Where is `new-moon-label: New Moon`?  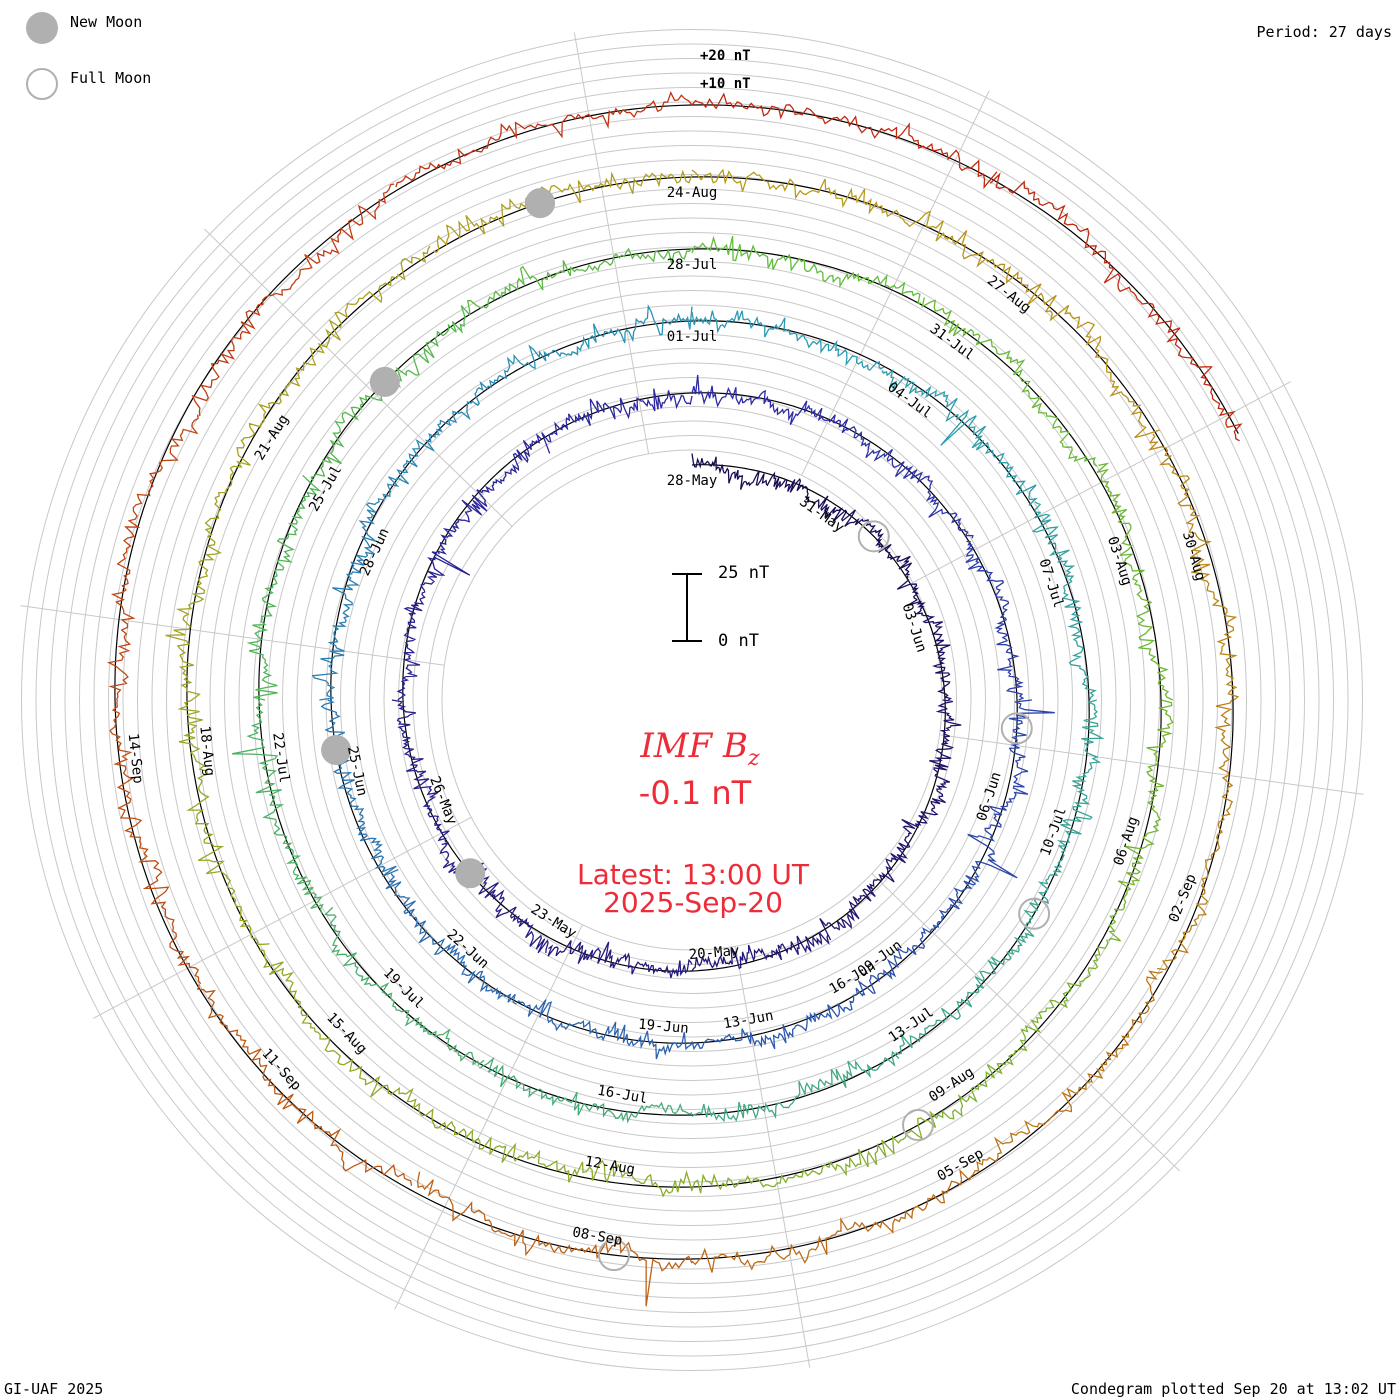 new-moon-label: New Moon is located at coordinates (106, 22).